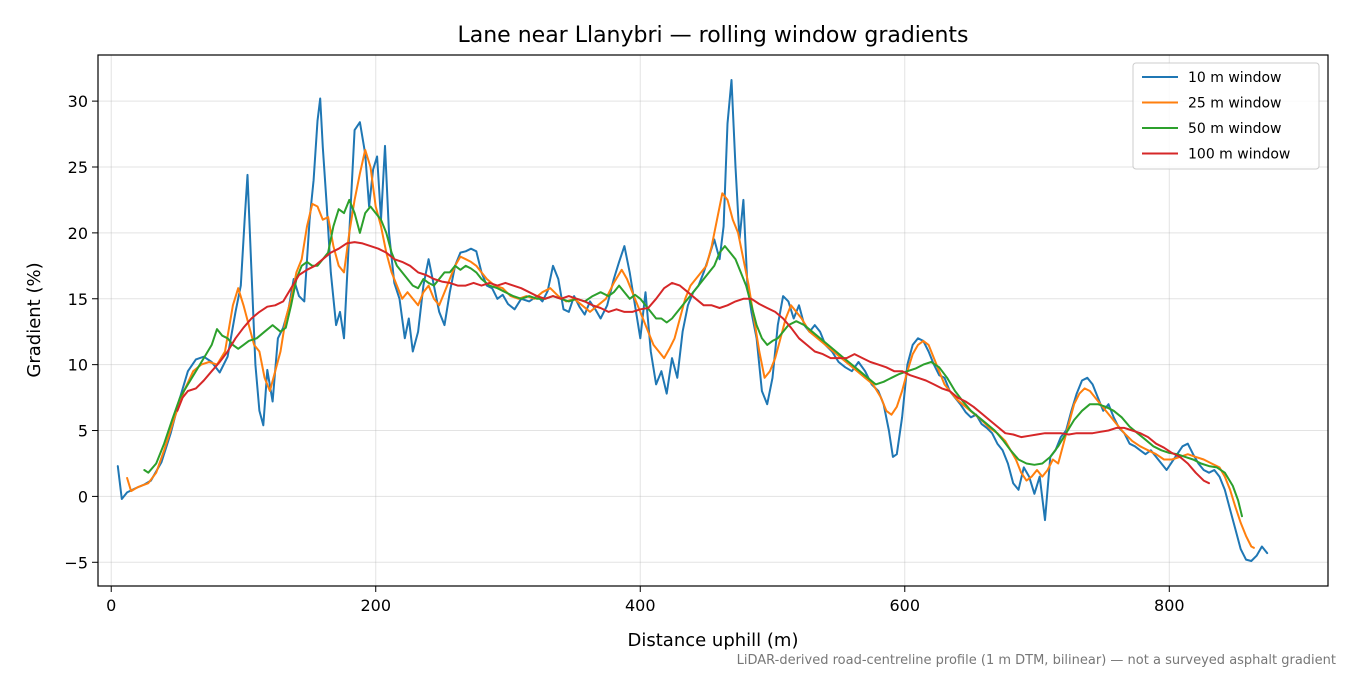 The height and width of the screenshot is (675, 1350). Describe the element at coordinates (78, 167) in the screenshot. I see `y-tick-label: 25` at that location.